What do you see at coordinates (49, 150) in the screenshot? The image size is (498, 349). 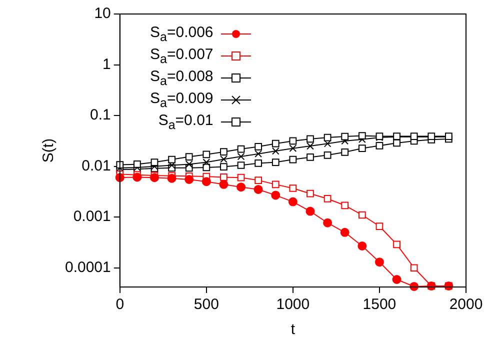 I see `y-axis-title: S(t)` at bounding box center [49, 150].